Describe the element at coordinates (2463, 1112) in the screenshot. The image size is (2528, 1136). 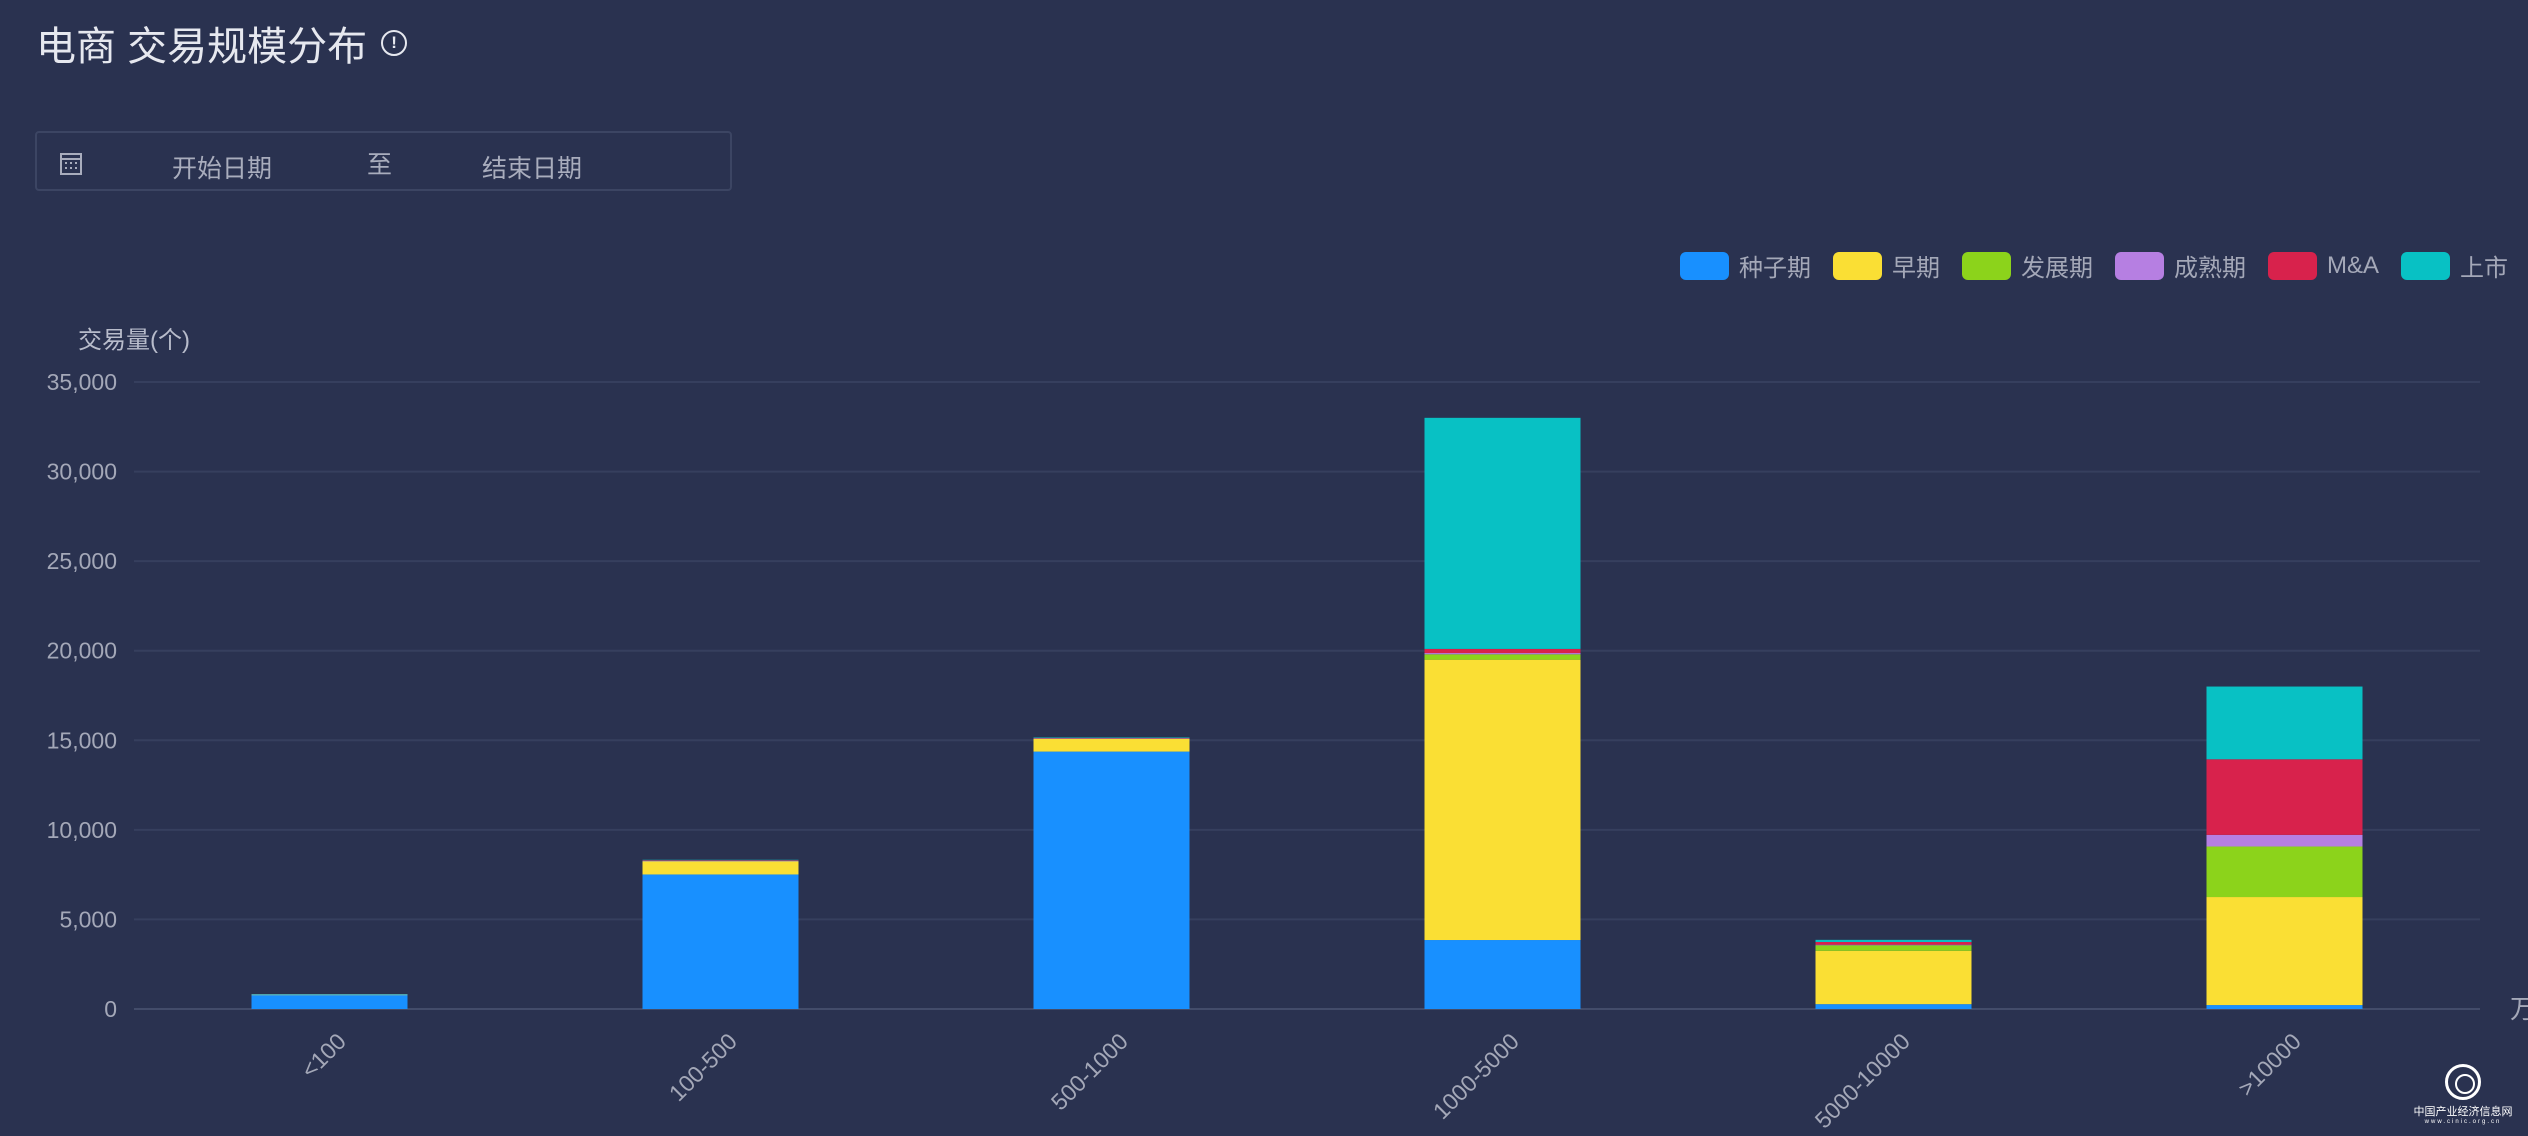
I see `watermark-name: 中国产业经济信息网` at that location.